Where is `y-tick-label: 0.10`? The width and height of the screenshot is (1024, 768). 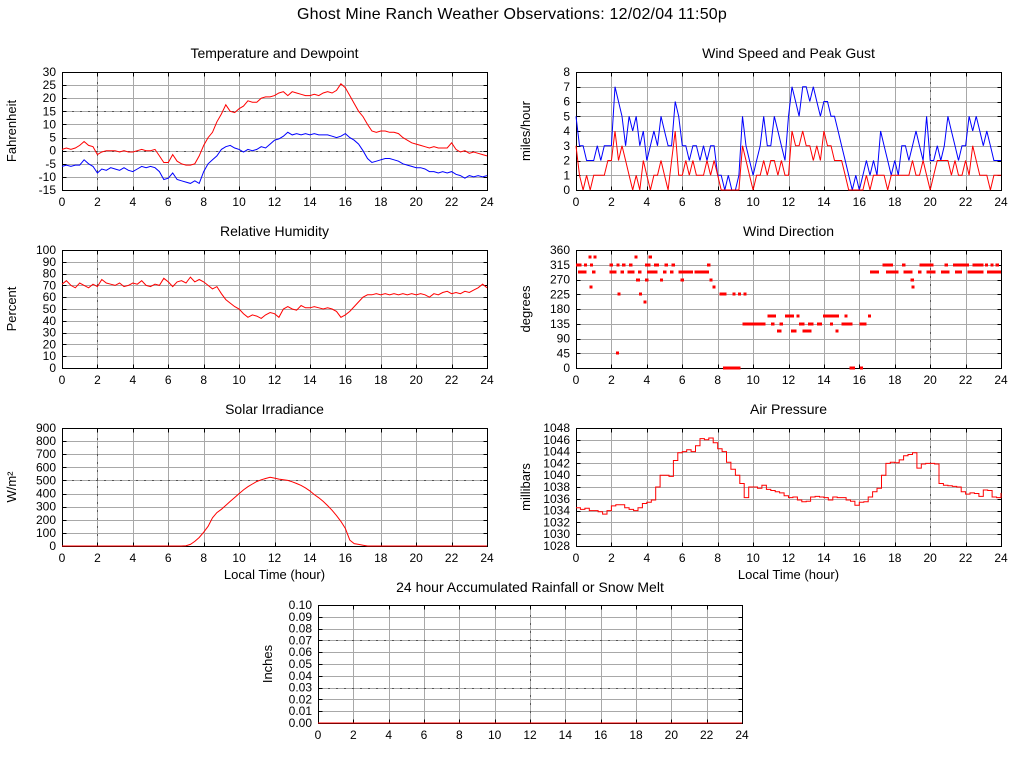 y-tick-label: 0.10 is located at coordinates (301, 605).